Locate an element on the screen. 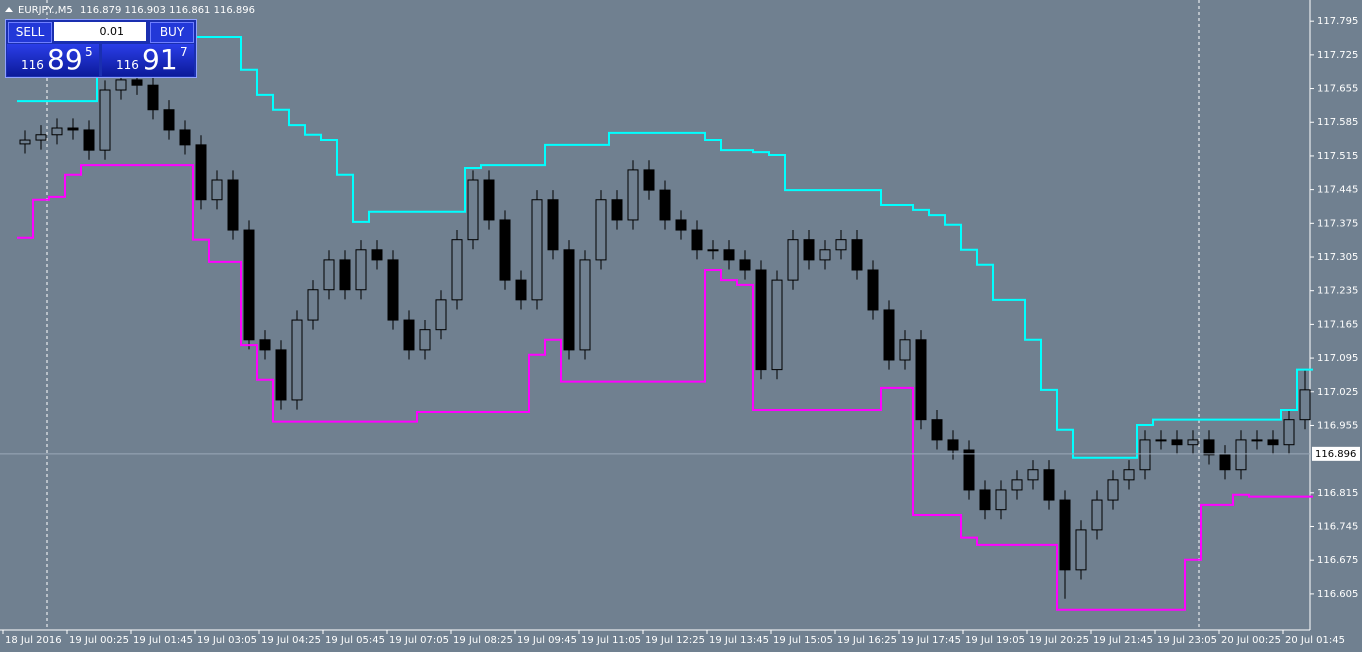  y-tick-label: 117.585 is located at coordinates (1337, 122).